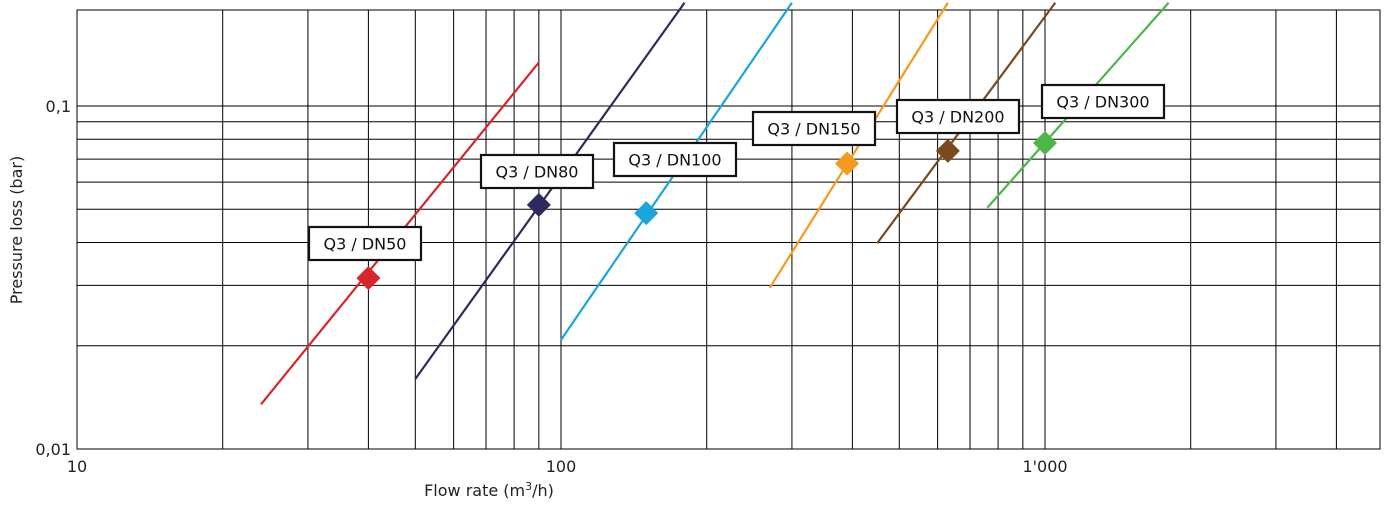 This screenshot has width=1388, height=506. What do you see at coordinates (16, 230) in the screenshot?
I see `y-axis-label: Pressure loss (bar)` at bounding box center [16, 230].